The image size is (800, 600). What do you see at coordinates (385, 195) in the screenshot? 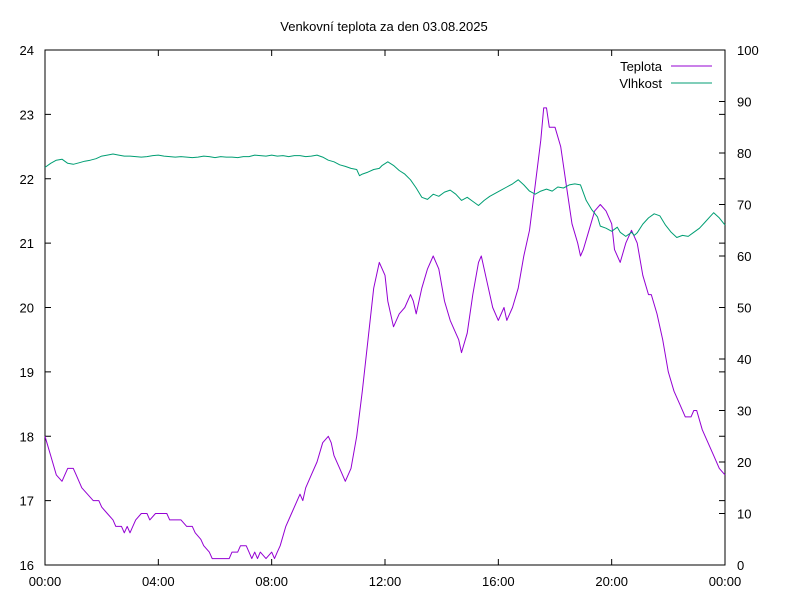
I see `series-line-vlhkost` at bounding box center [385, 195].